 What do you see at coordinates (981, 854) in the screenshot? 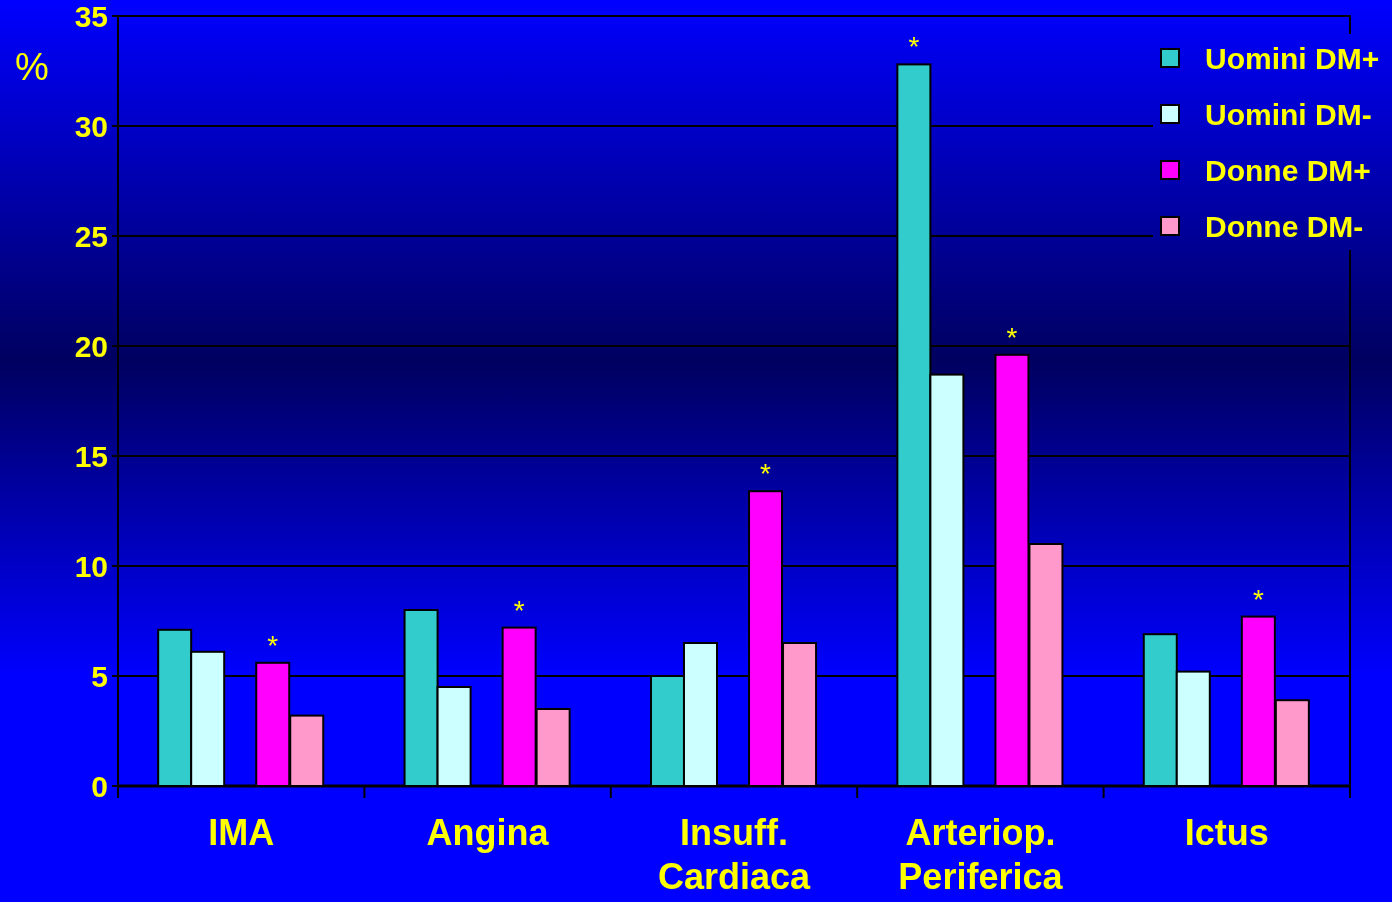
I see `x-tick-label: Arteriop. Periferica` at bounding box center [981, 854].